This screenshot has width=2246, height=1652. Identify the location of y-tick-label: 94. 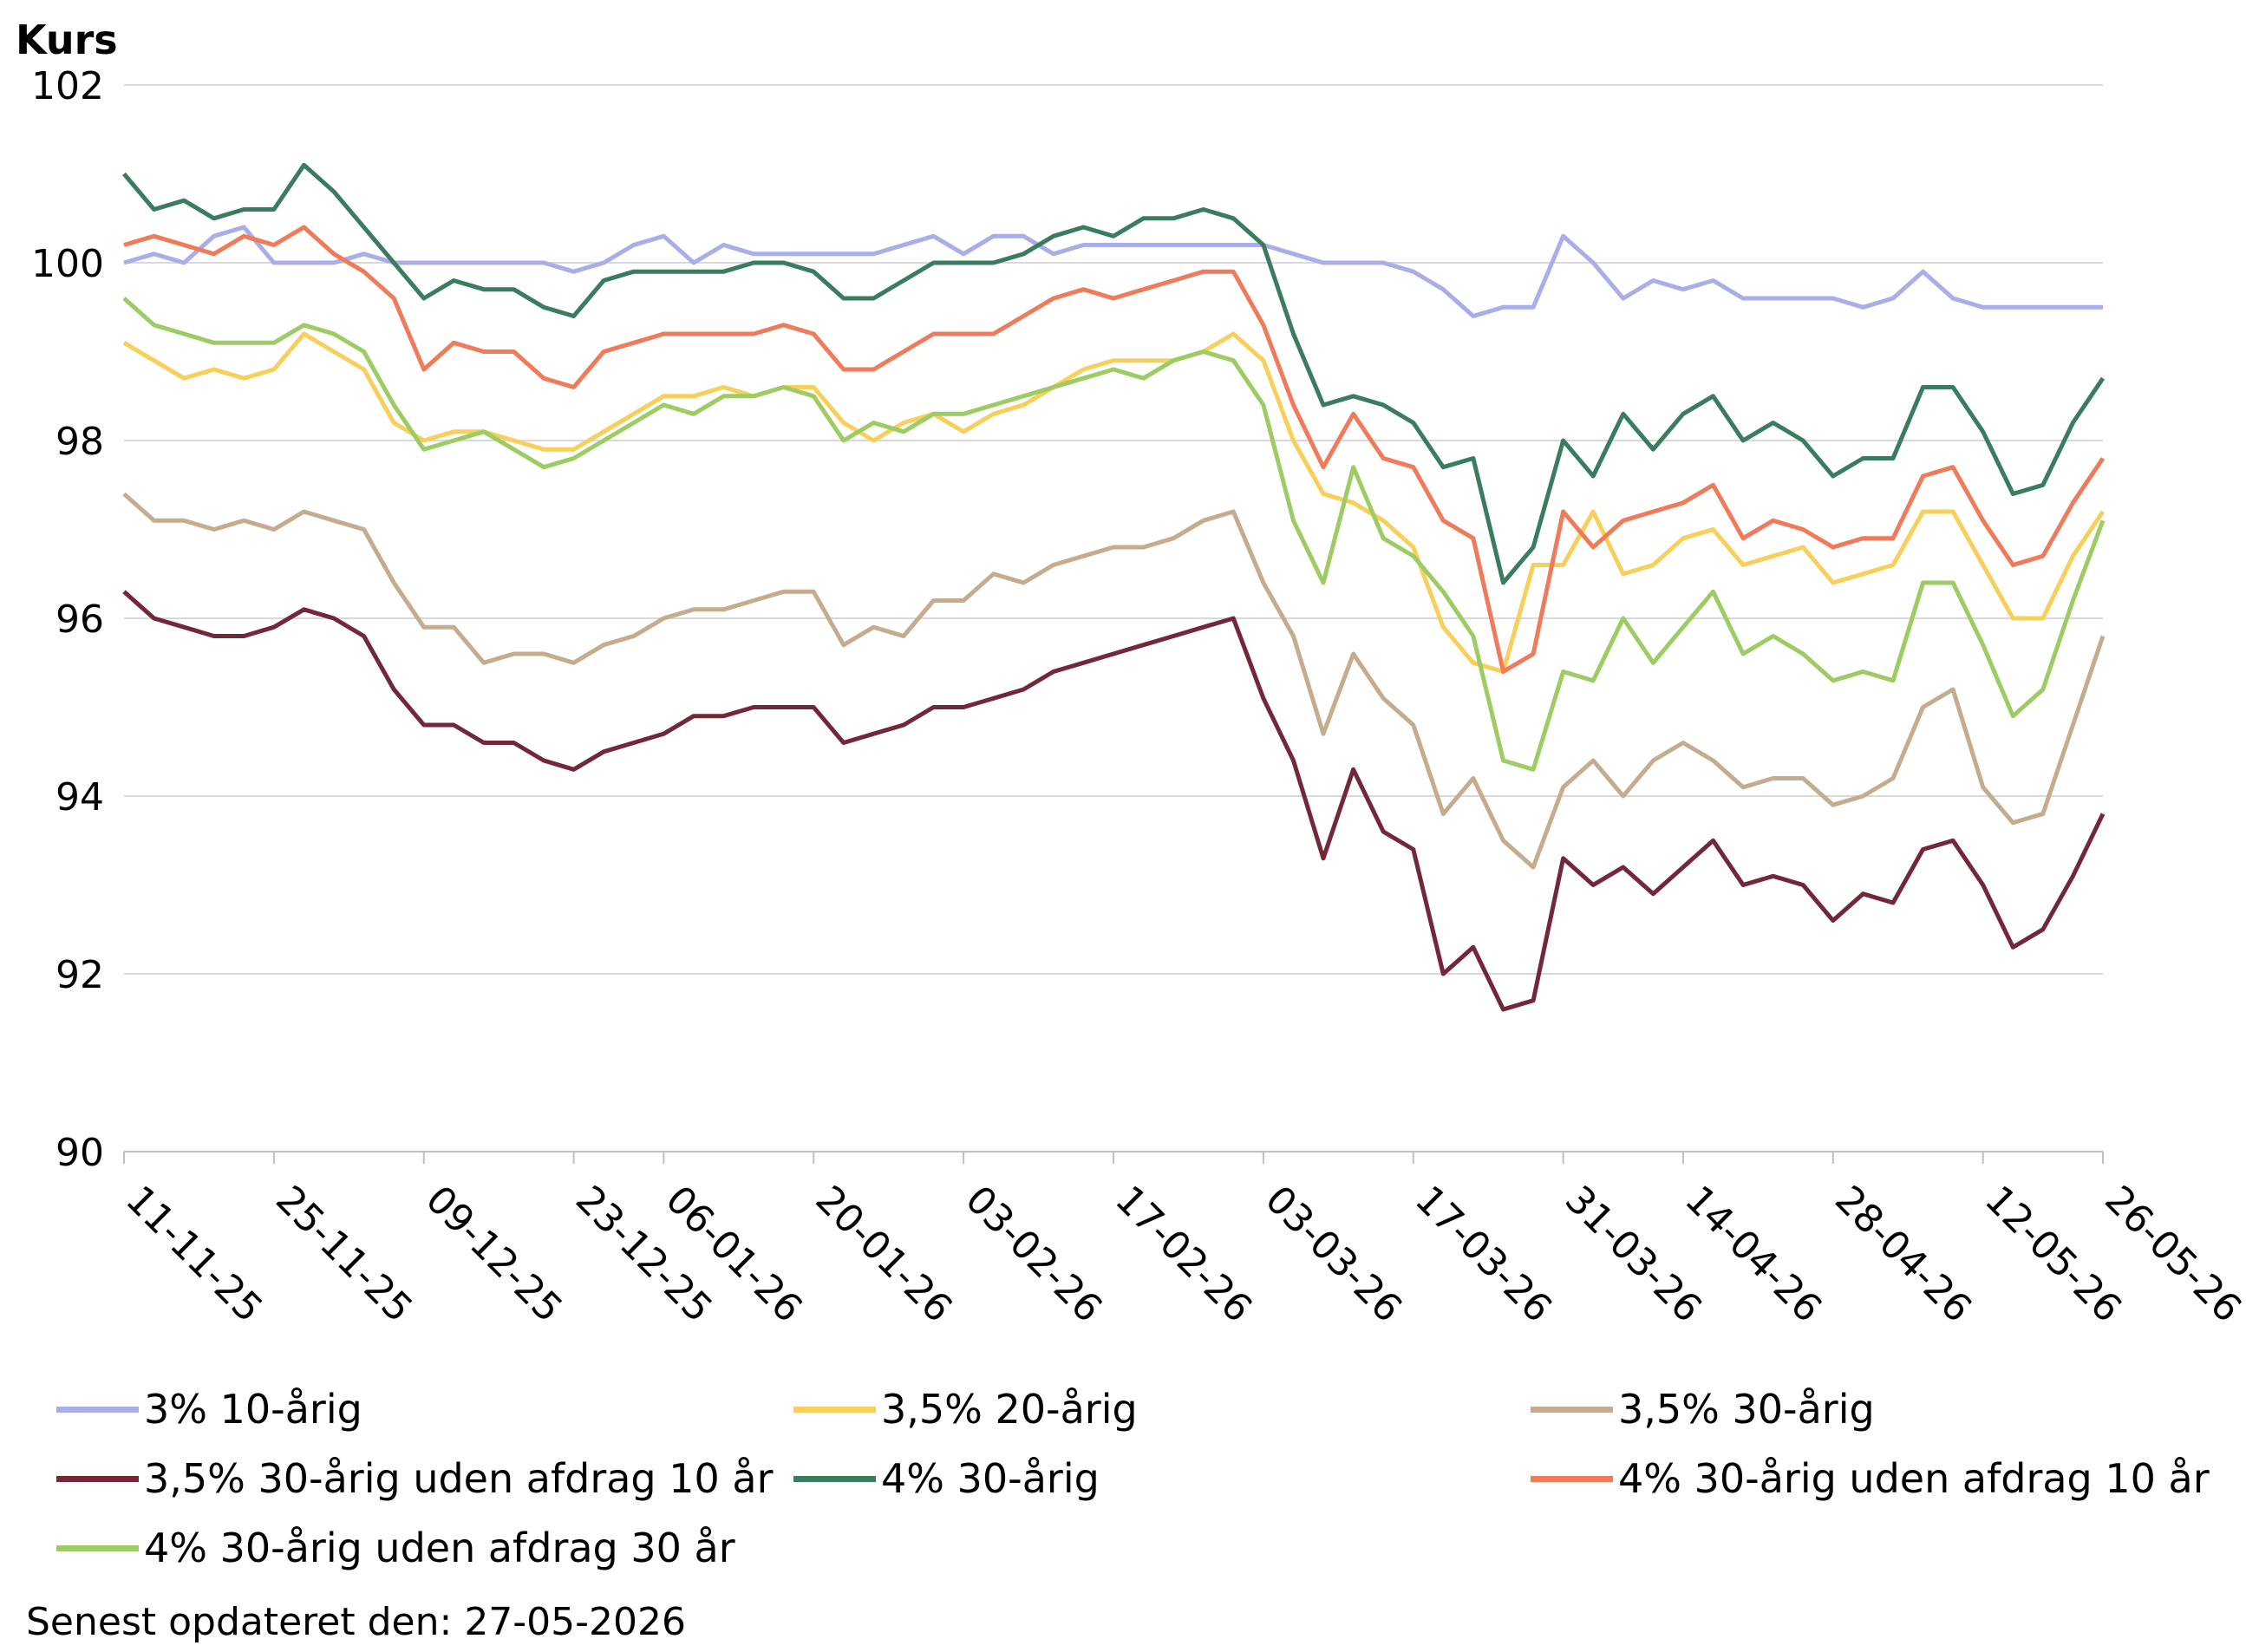
(79, 797).